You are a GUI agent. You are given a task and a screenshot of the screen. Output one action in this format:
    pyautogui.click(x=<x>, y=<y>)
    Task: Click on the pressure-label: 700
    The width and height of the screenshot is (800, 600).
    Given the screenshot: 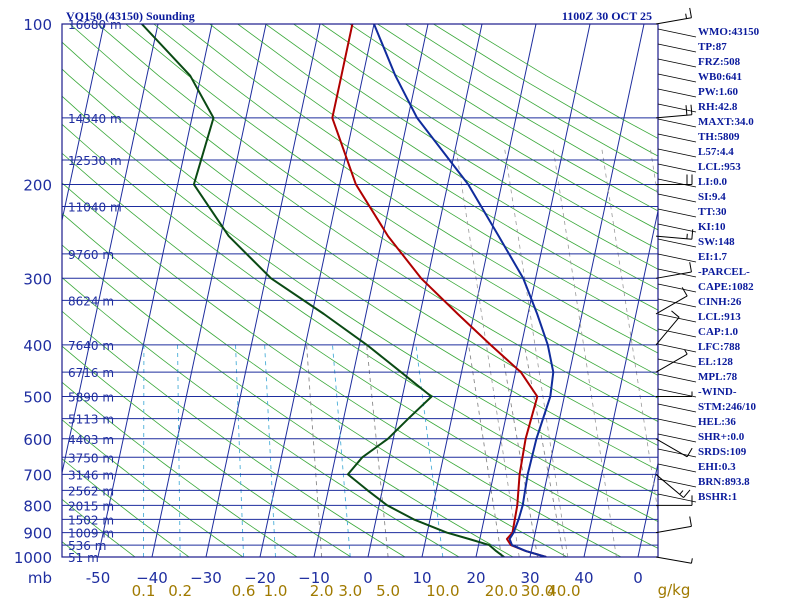 What is the action you would take?
    pyautogui.click(x=37, y=475)
    